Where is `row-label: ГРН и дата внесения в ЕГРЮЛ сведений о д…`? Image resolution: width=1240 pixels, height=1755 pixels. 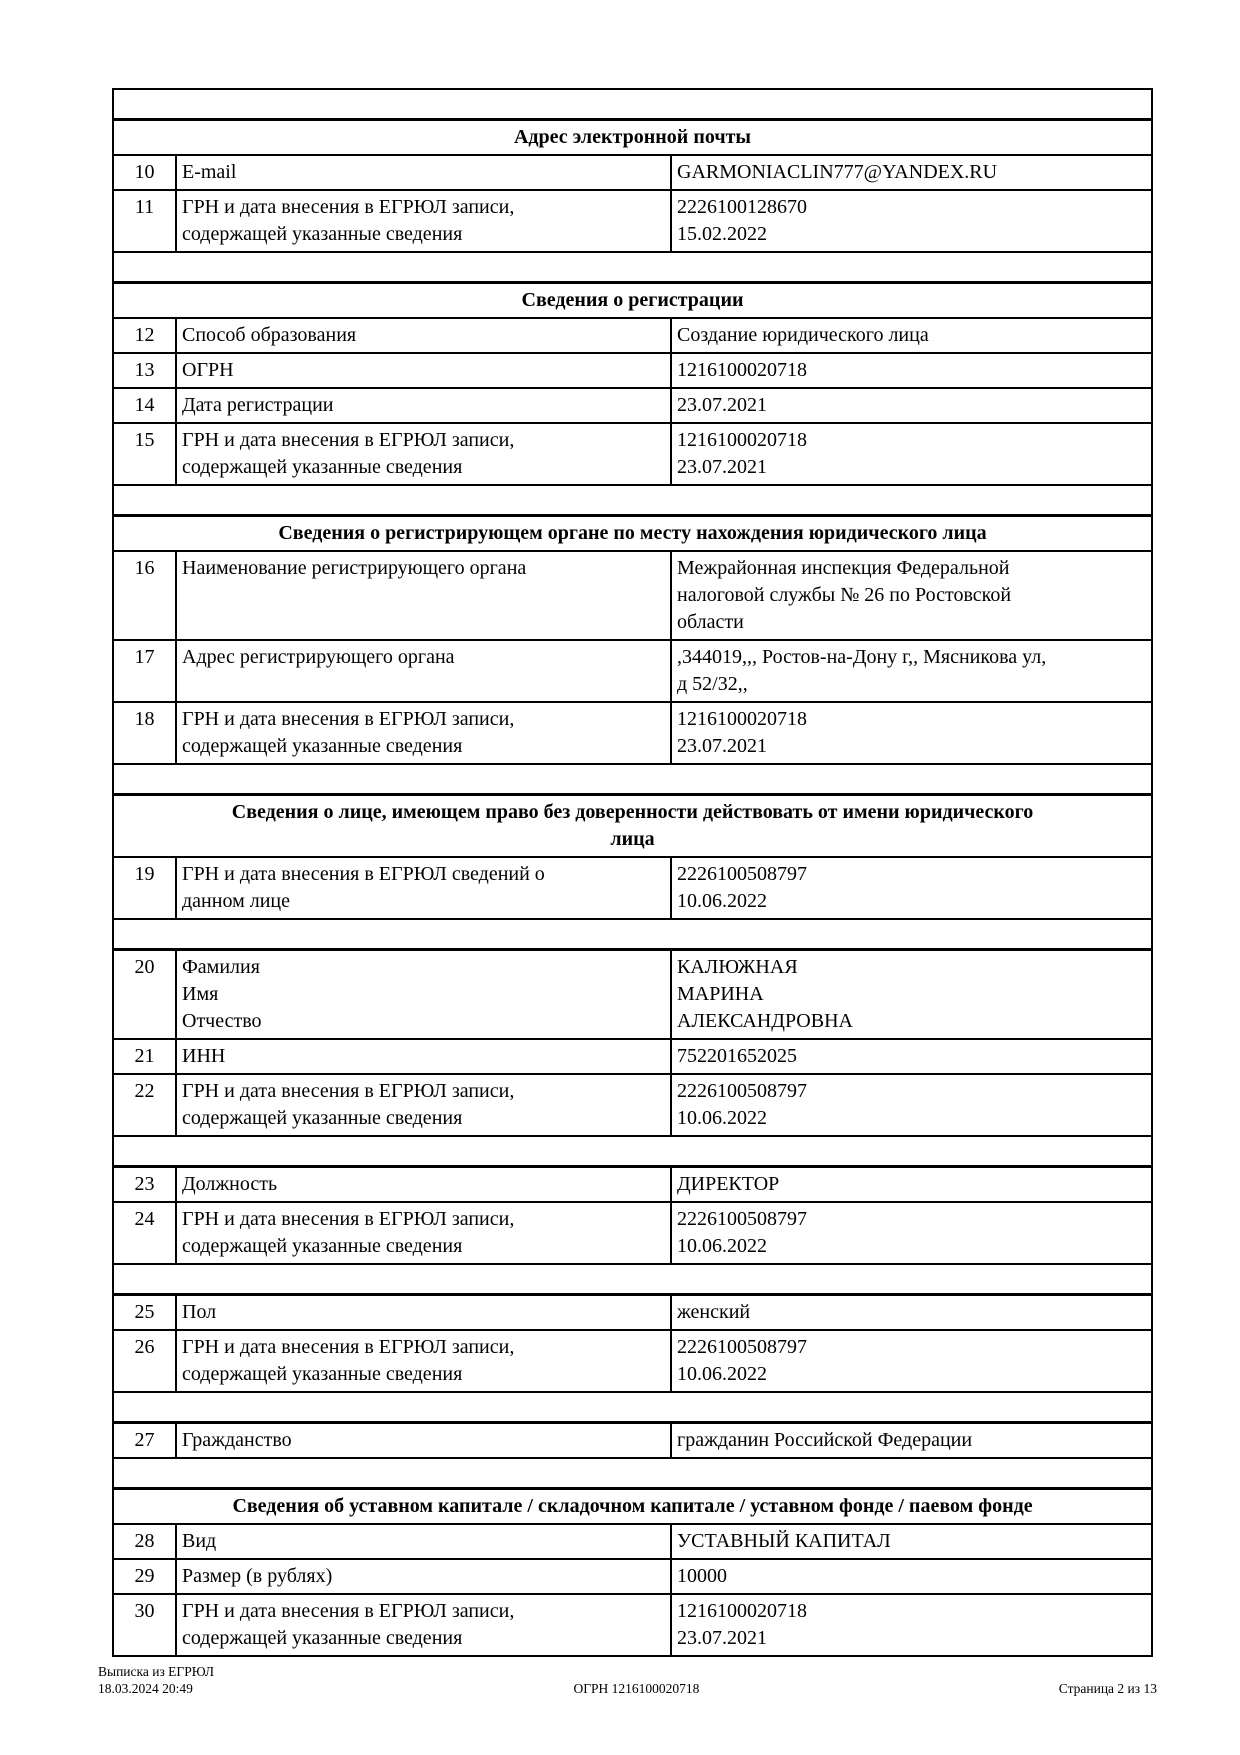 row-label: ГРН и дата внесения в ЕГРЮЛ сведений о д… is located at coordinates (423, 888).